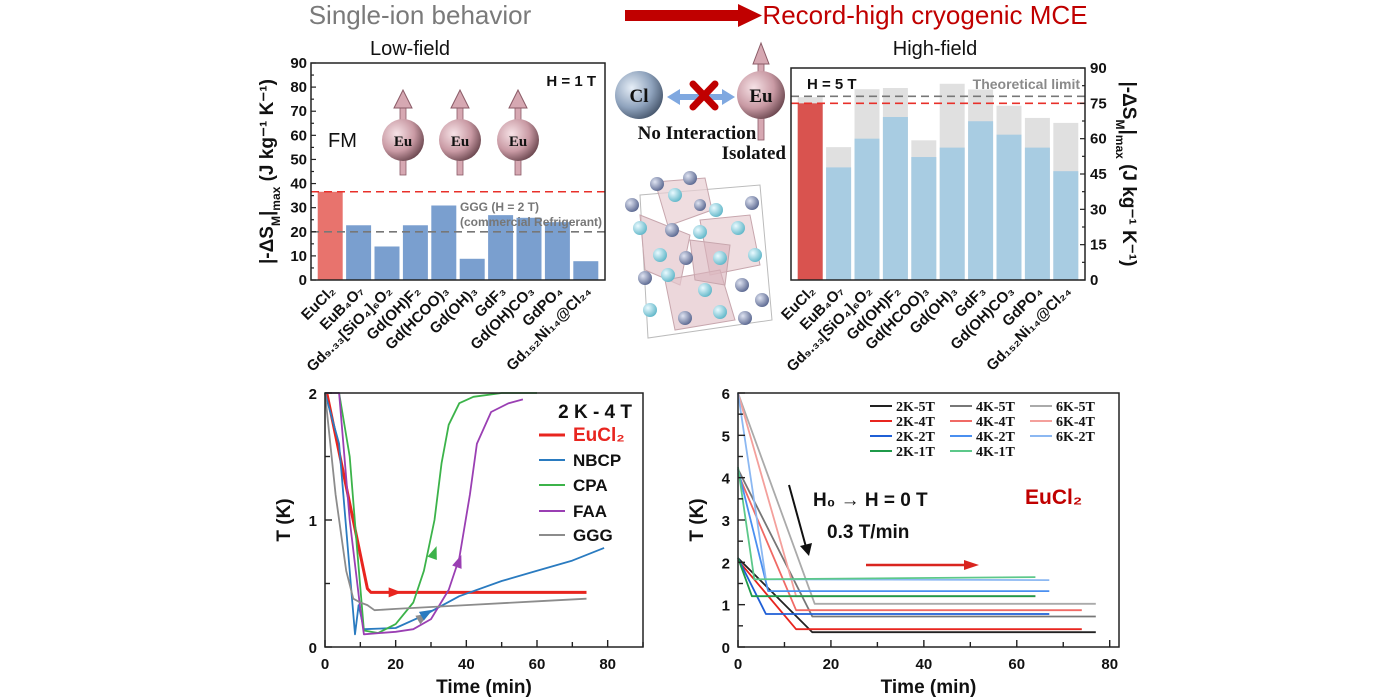  I want to click on legend-label: GGG, so click(593, 535).